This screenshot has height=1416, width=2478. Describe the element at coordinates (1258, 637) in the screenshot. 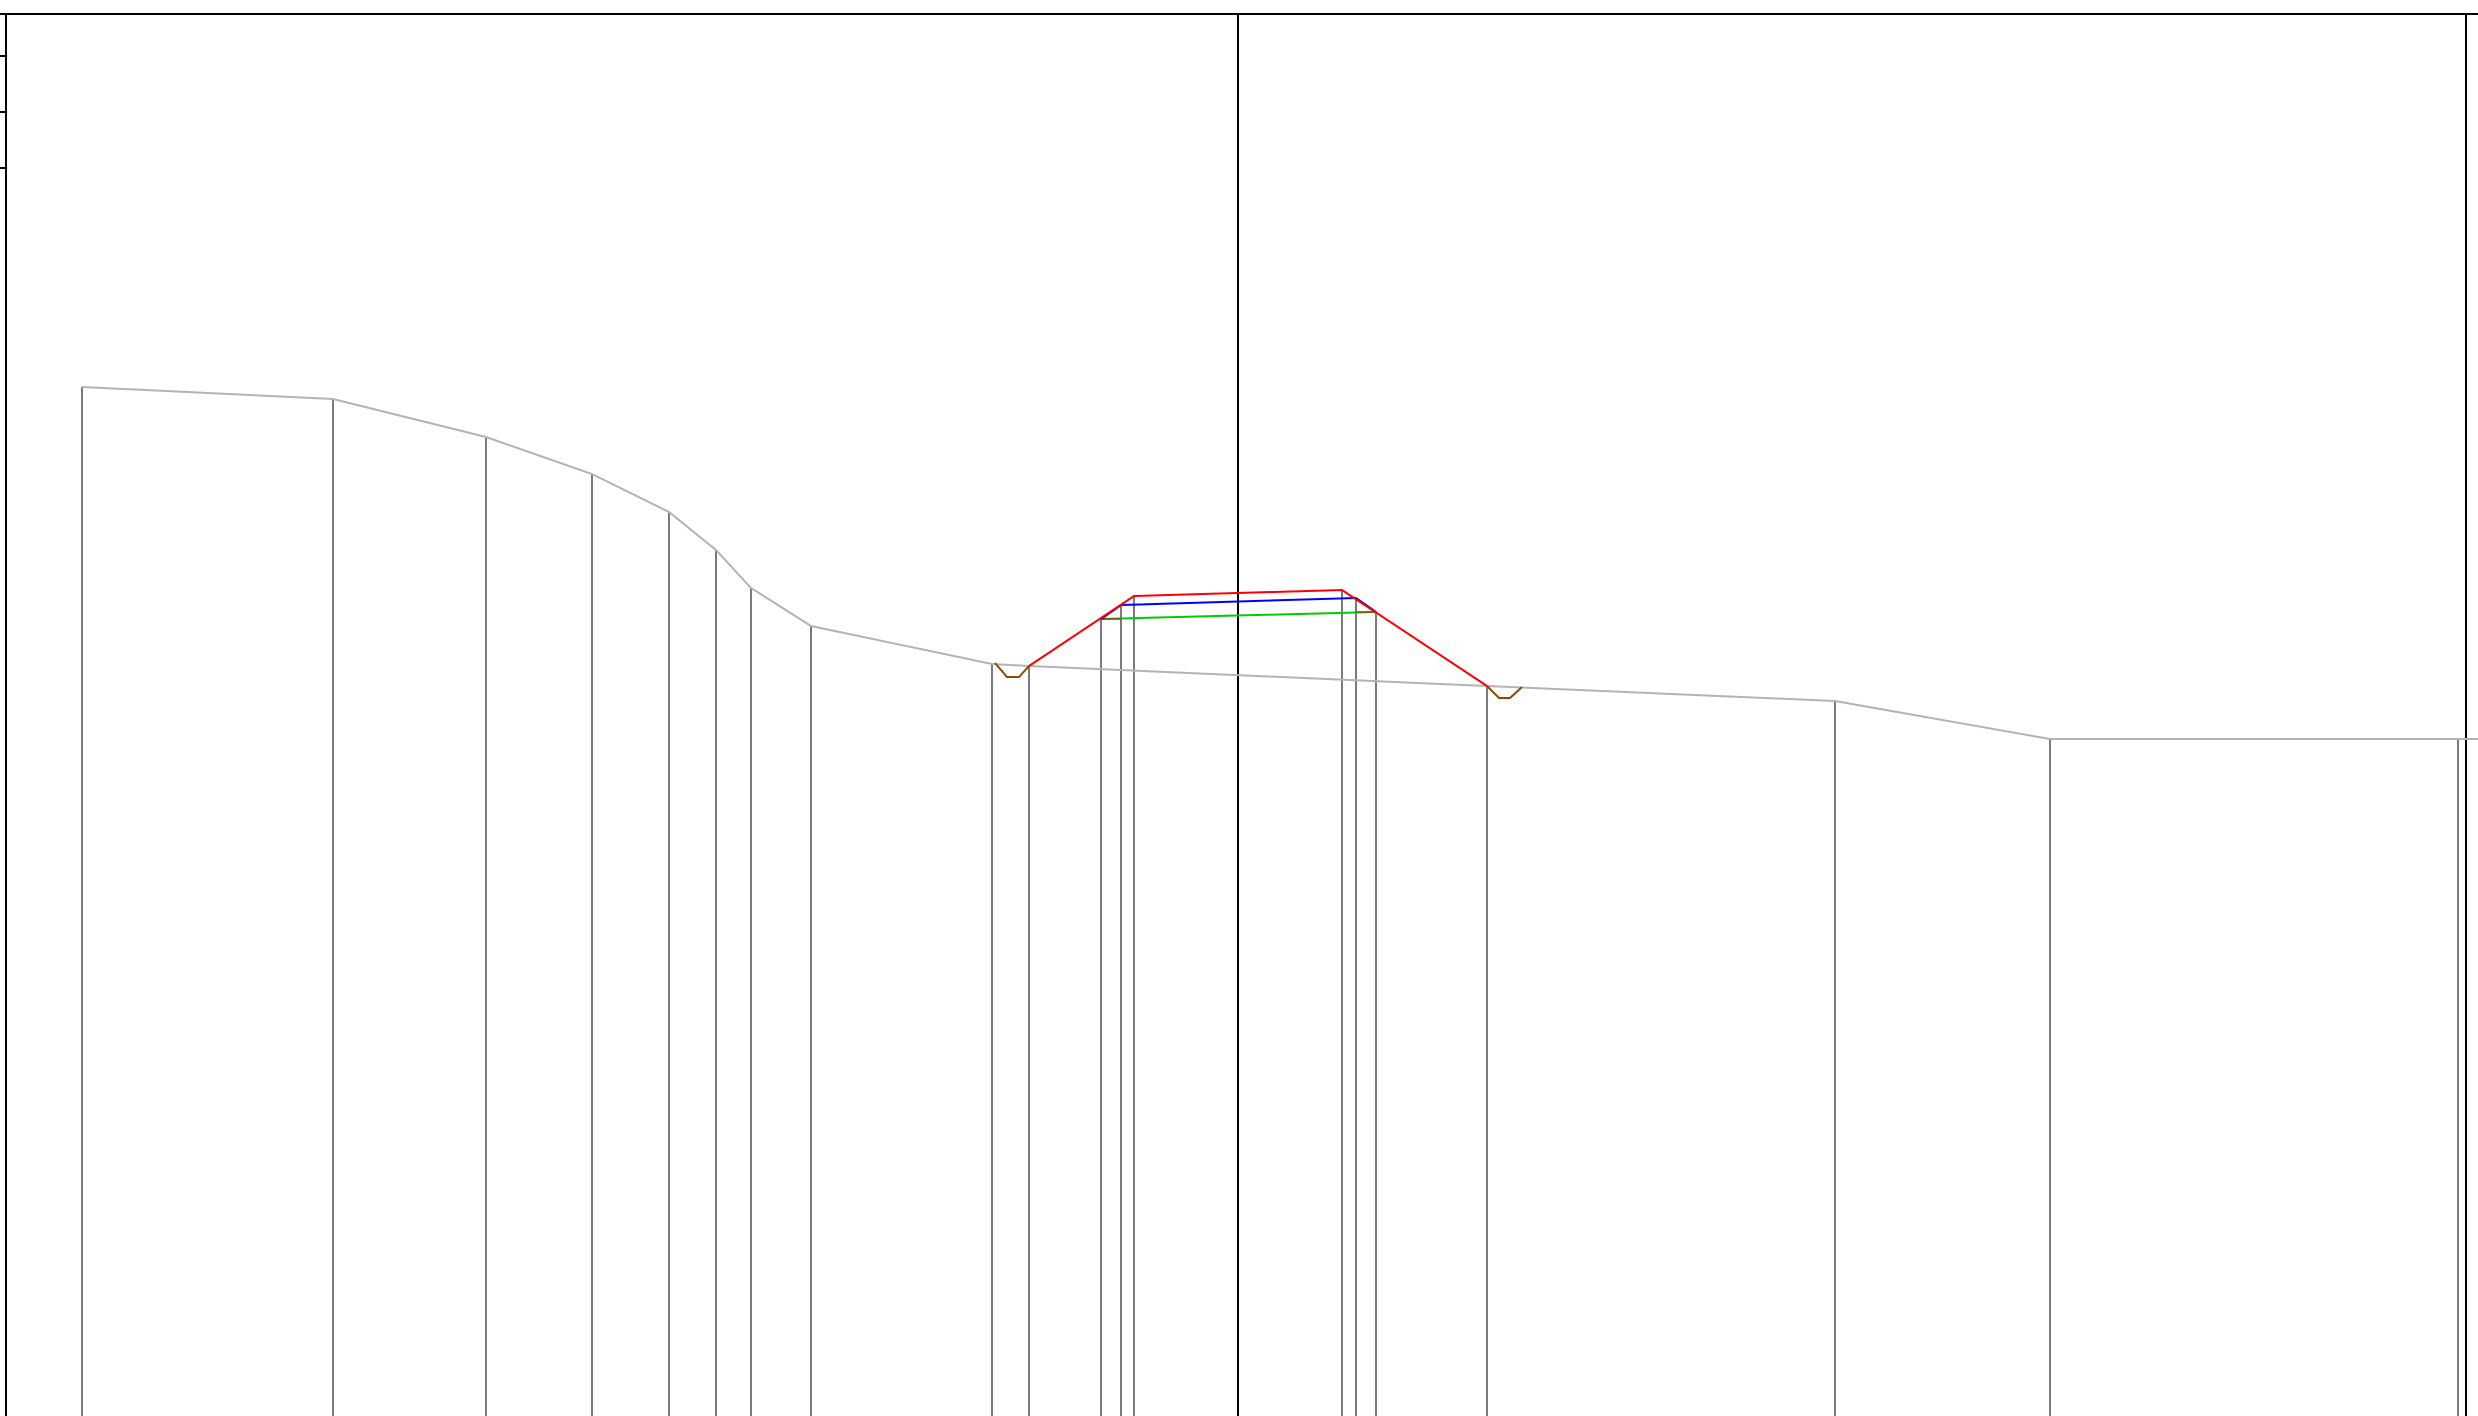

I see `design-surface-line` at that location.